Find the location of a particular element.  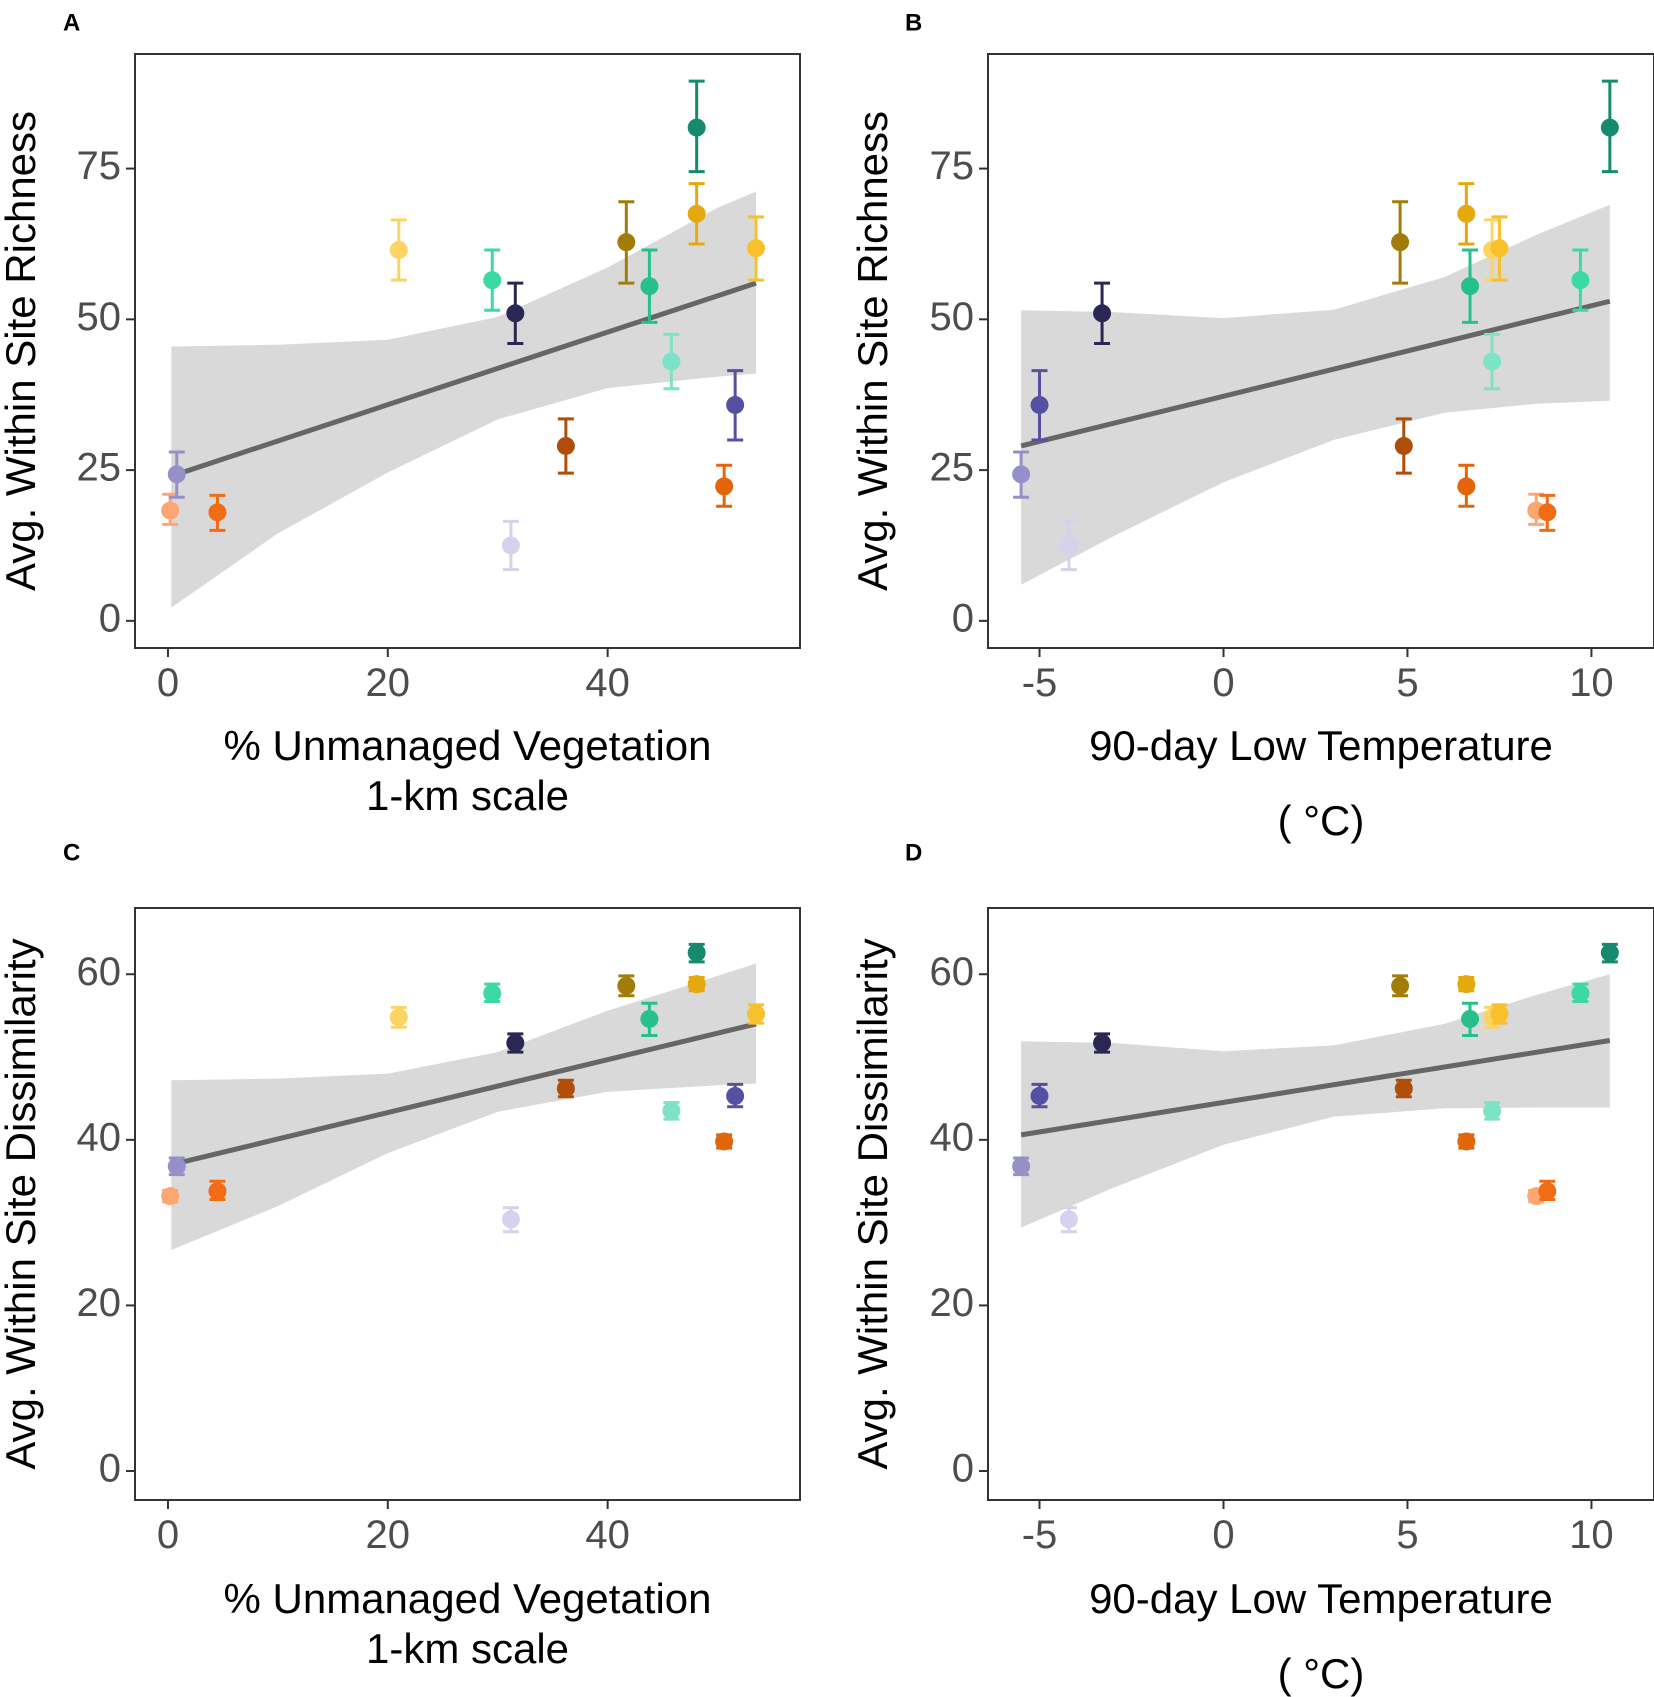

panel-letter-c: C is located at coordinates (71, 852).